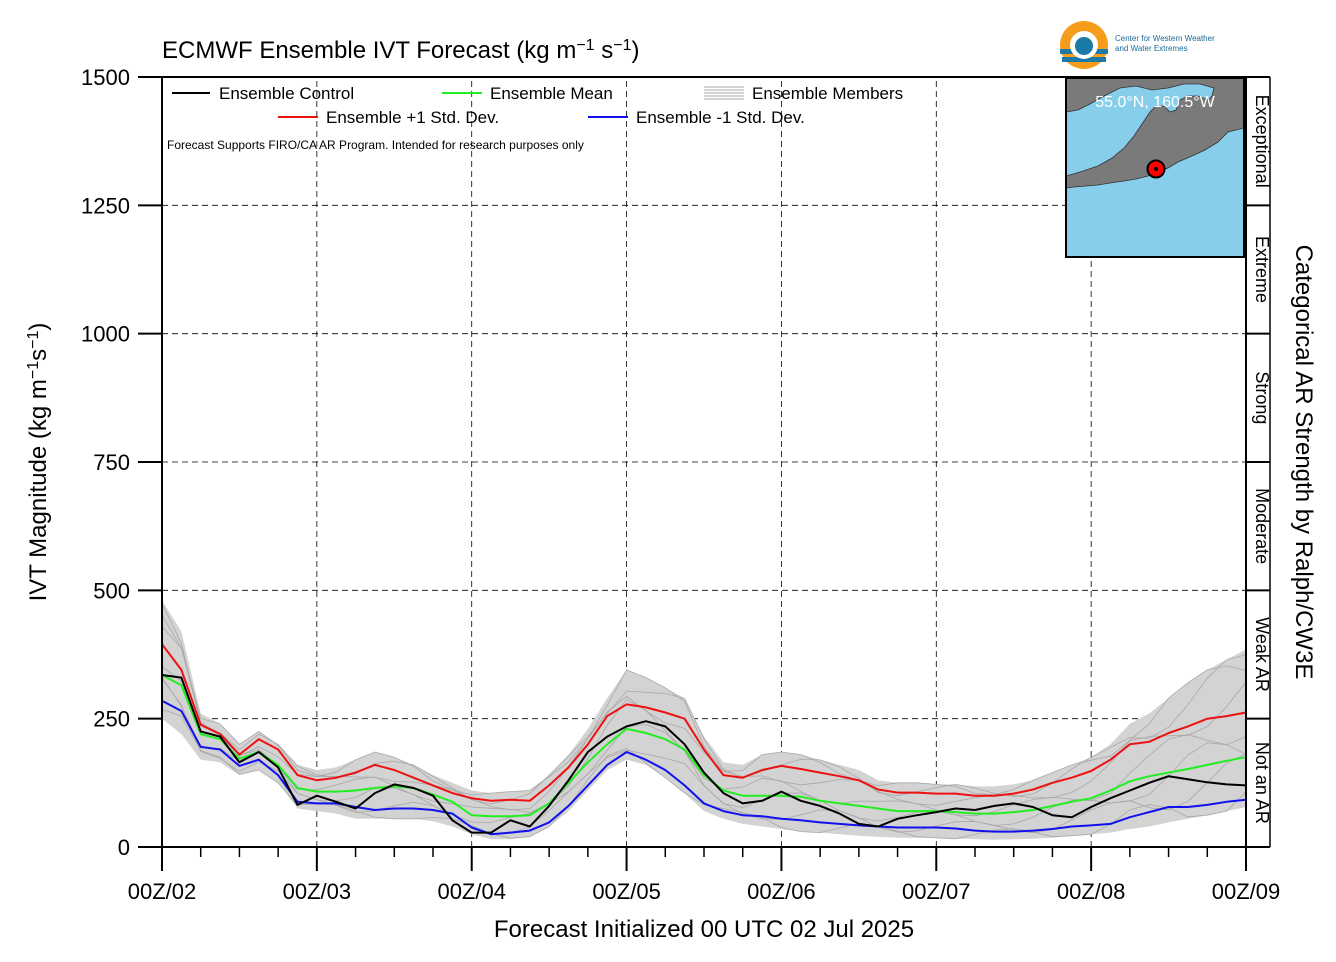 The image size is (1336, 962). What do you see at coordinates (1262, 526) in the screenshot?
I see `category-label: Moderate` at bounding box center [1262, 526].